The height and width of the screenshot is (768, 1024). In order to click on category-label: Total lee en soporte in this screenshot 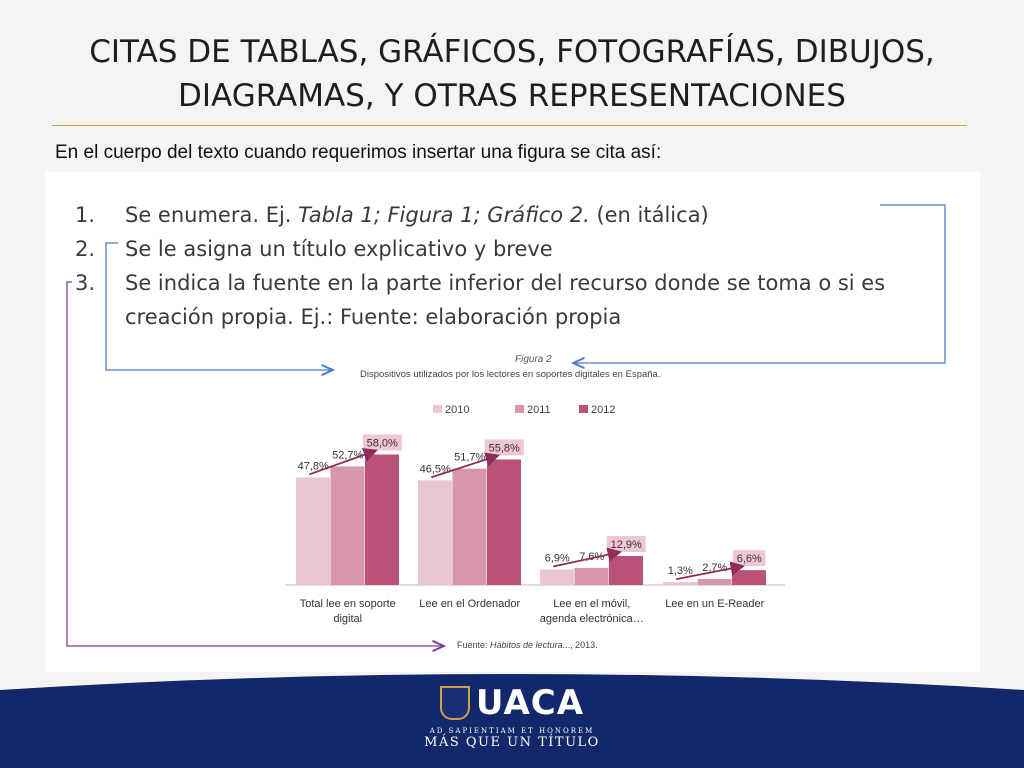, I will do `click(348, 604)`.